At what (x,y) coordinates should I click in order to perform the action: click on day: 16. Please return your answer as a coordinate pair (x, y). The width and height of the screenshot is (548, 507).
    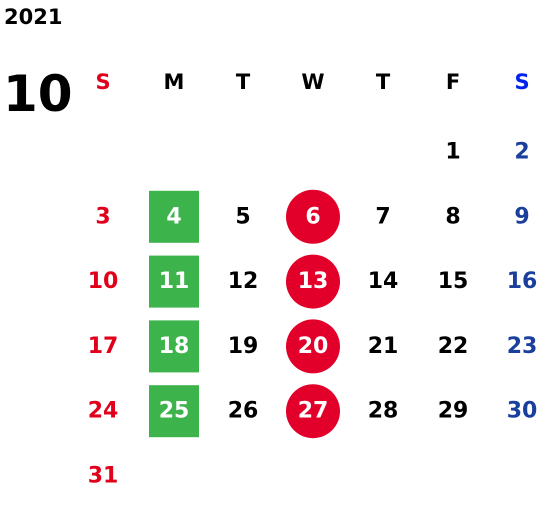
    Looking at the image, I should click on (522, 281).